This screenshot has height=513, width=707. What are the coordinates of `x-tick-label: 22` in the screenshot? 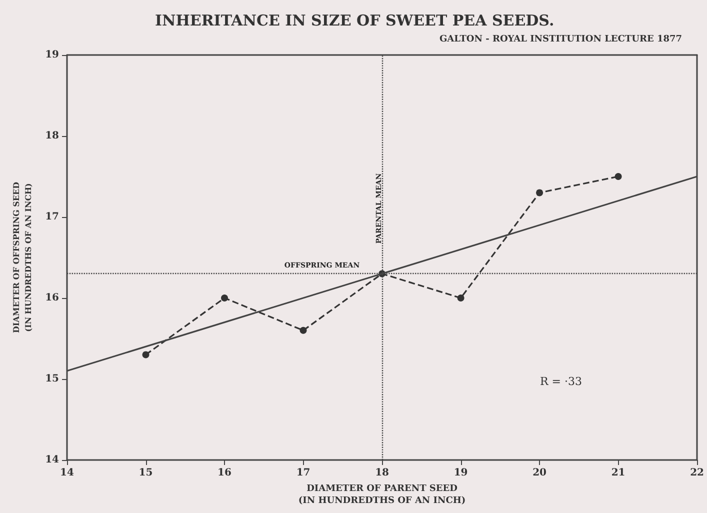 It's located at (697, 473).